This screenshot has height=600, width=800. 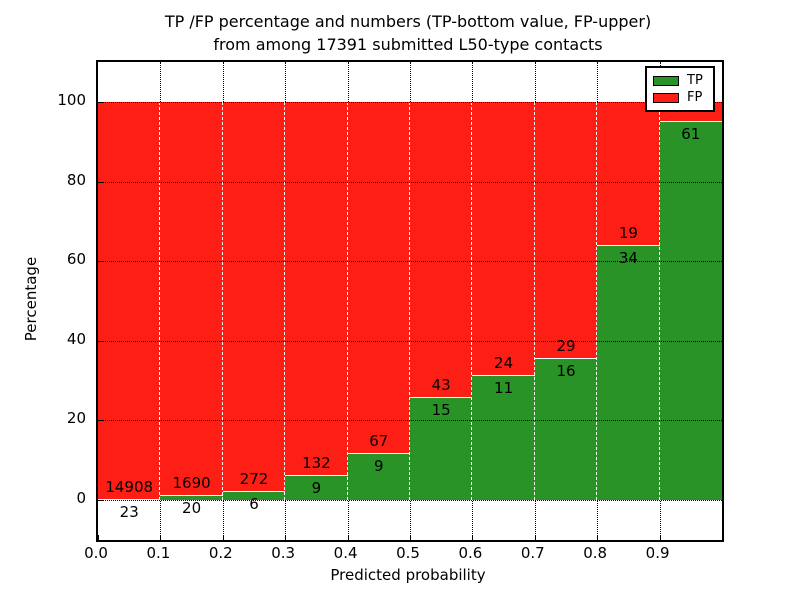 I want to click on x-tick-label: 0.7, so click(x=532, y=553).